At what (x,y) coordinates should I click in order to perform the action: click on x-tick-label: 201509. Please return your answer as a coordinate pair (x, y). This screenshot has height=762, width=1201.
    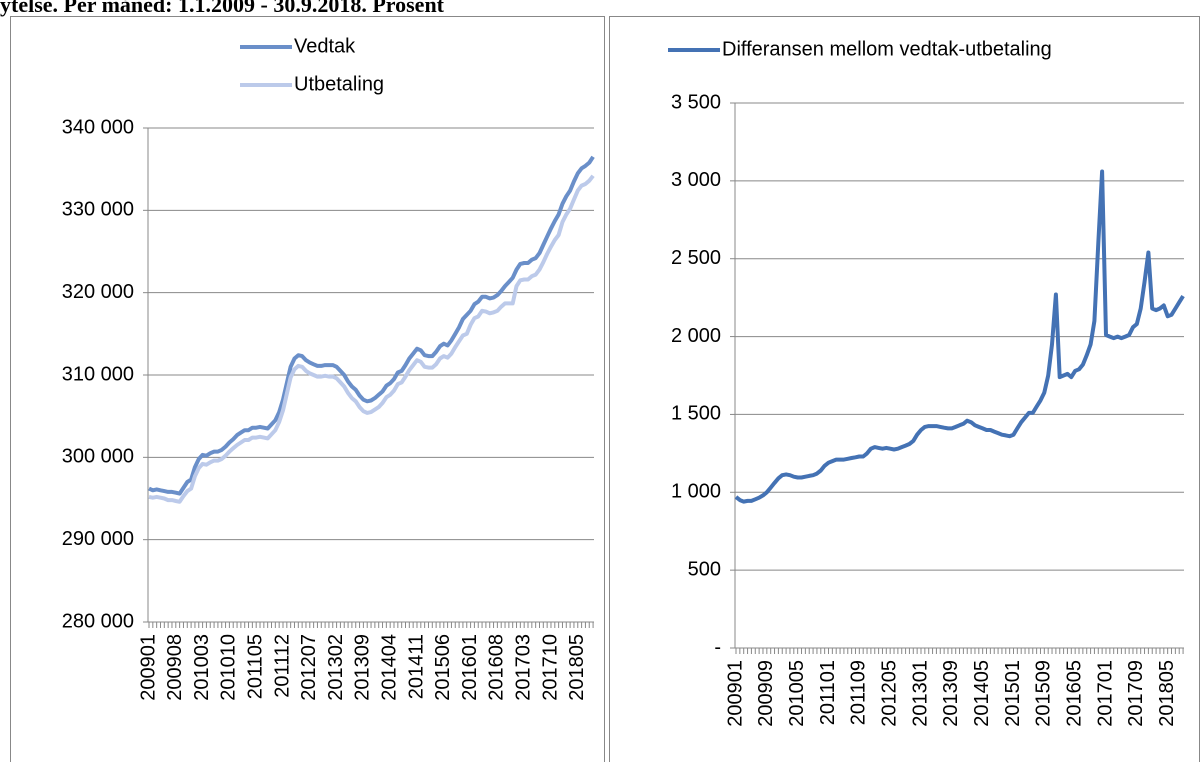
    Looking at the image, I should click on (1044, 693).